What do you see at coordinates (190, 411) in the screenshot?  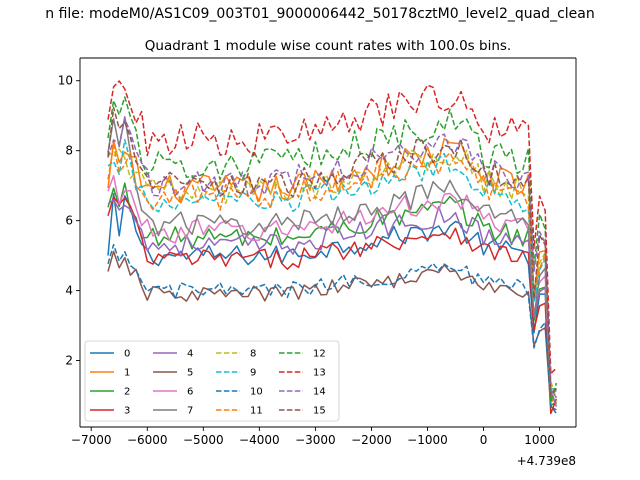 I see `legend-label-7: 7` at bounding box center [190, 411].